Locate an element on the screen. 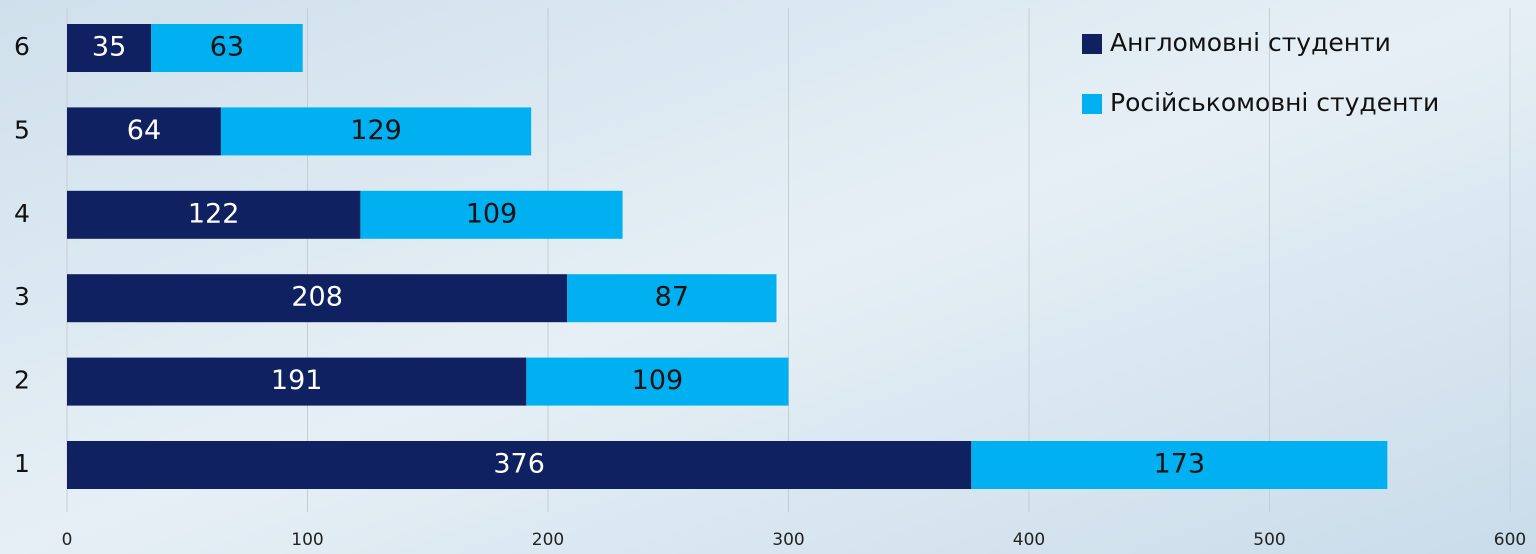  x-tick-label: 400 is located at coordinates (1029, 540).